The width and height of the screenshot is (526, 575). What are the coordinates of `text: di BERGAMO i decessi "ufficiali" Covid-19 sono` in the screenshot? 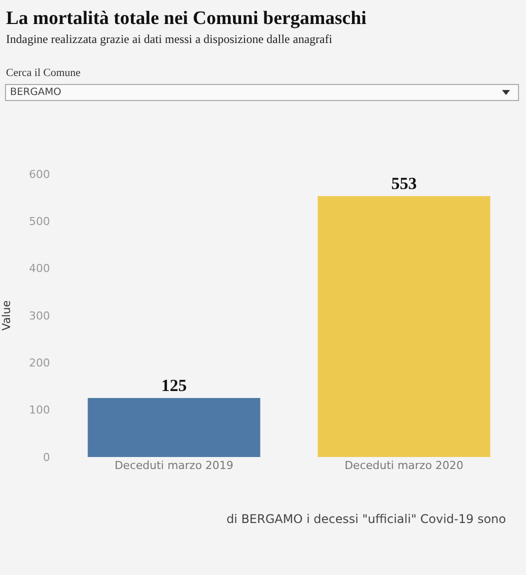 It's located at (366, 519).